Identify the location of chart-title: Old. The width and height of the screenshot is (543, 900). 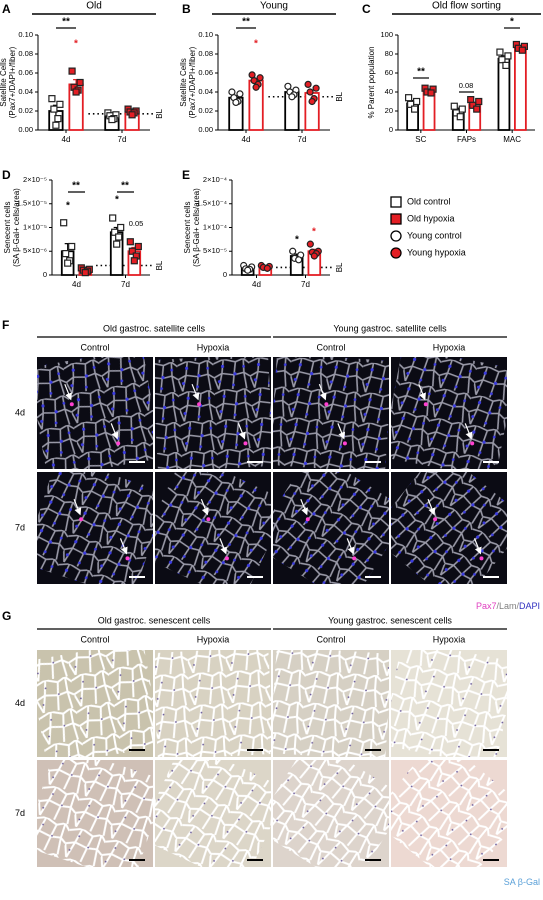
(94, 6).